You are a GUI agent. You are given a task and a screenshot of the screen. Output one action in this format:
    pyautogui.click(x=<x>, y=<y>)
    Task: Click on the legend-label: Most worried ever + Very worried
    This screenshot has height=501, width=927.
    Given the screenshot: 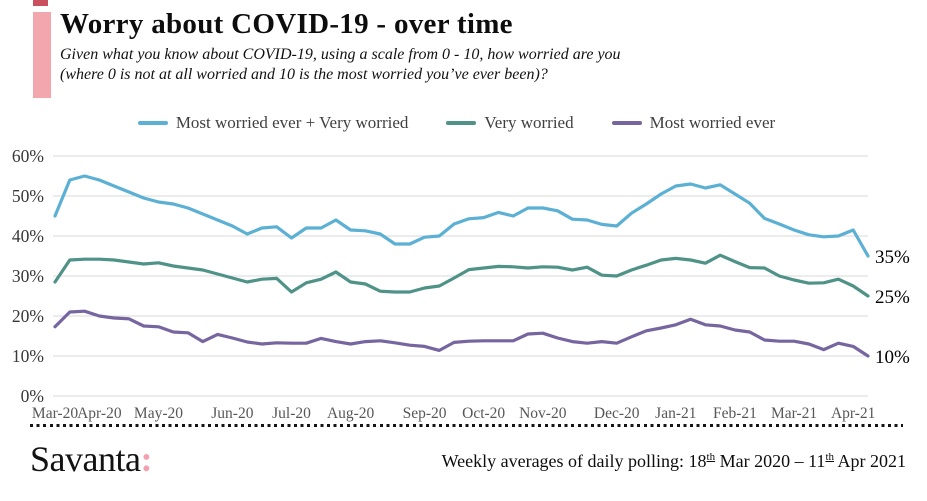 What is the action you would take?
    pyautogui.click(x=292, y=122)
    